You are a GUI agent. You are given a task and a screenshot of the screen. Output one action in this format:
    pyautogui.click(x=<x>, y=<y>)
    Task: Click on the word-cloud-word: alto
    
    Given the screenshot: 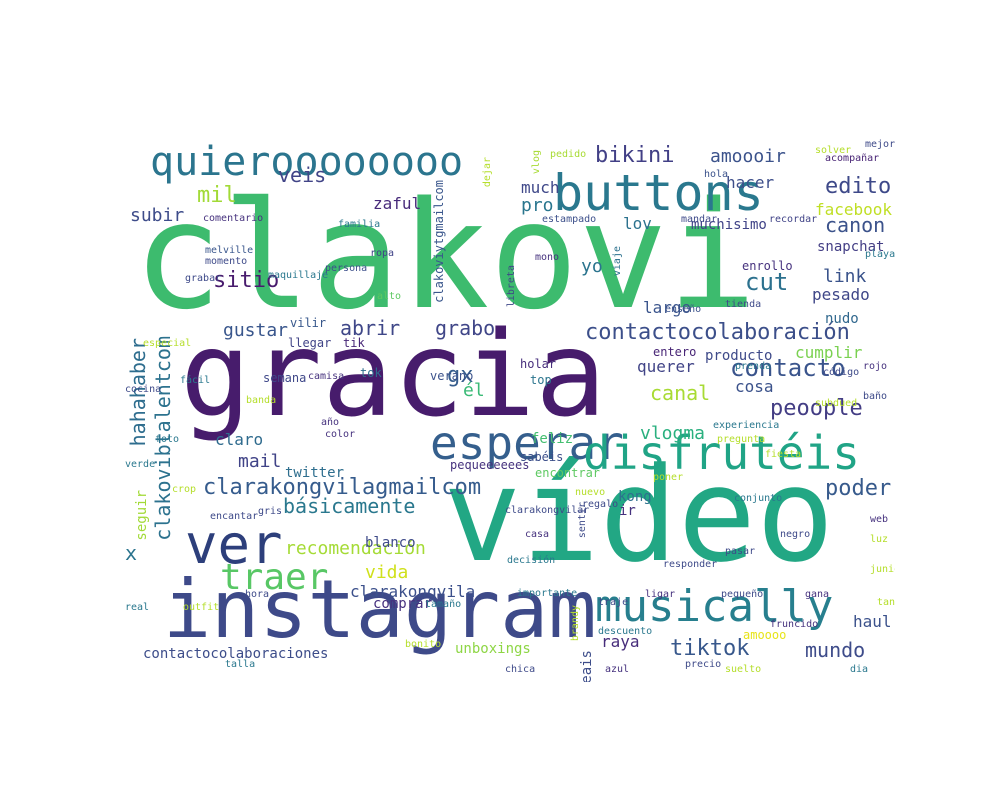 What is the action you would take?
    pyautogui.click(x=389, y=296)
    